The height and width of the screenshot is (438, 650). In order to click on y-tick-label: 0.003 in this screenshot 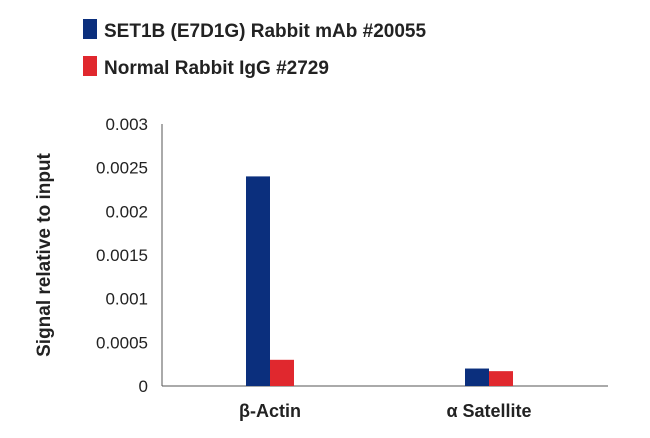, I will do `click(126, 124)`.